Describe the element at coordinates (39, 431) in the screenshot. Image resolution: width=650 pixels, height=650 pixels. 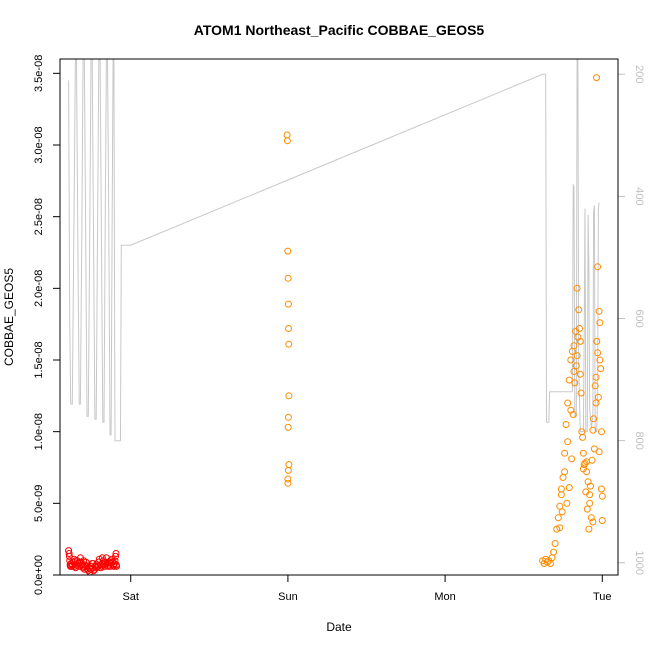
I see `y-tick-label: 1.0e-08` at that location.